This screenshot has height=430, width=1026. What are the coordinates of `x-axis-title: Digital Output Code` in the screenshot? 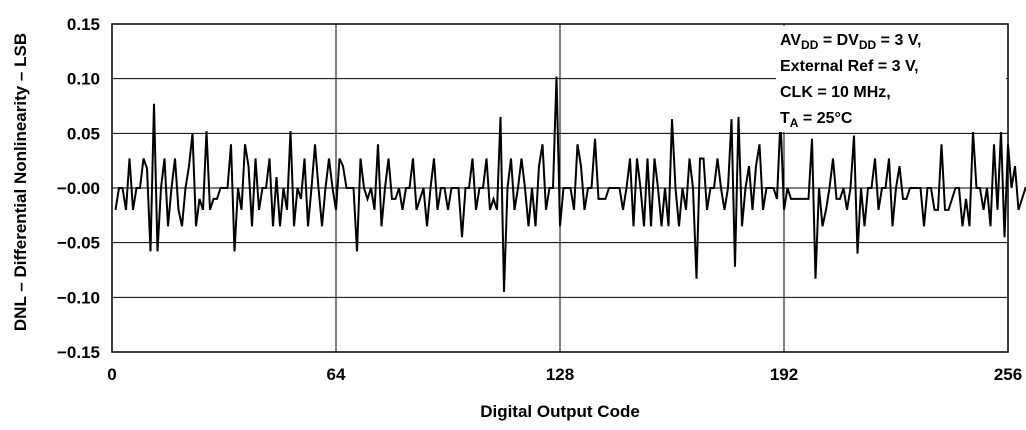 It's located at (560, 411).